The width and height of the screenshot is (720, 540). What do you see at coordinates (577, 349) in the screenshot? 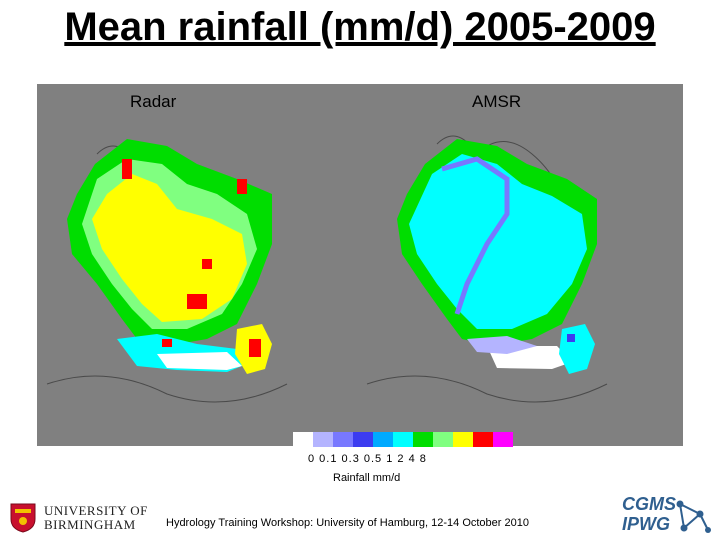
I see `amsr-island` at bounding box center [577, 349].